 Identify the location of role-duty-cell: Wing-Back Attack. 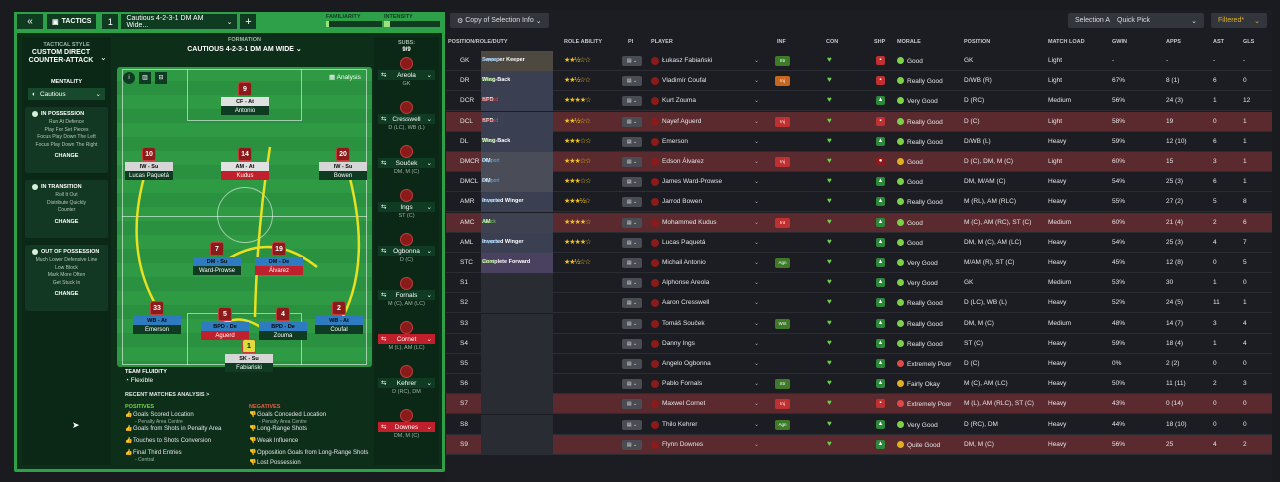
(517, 141).